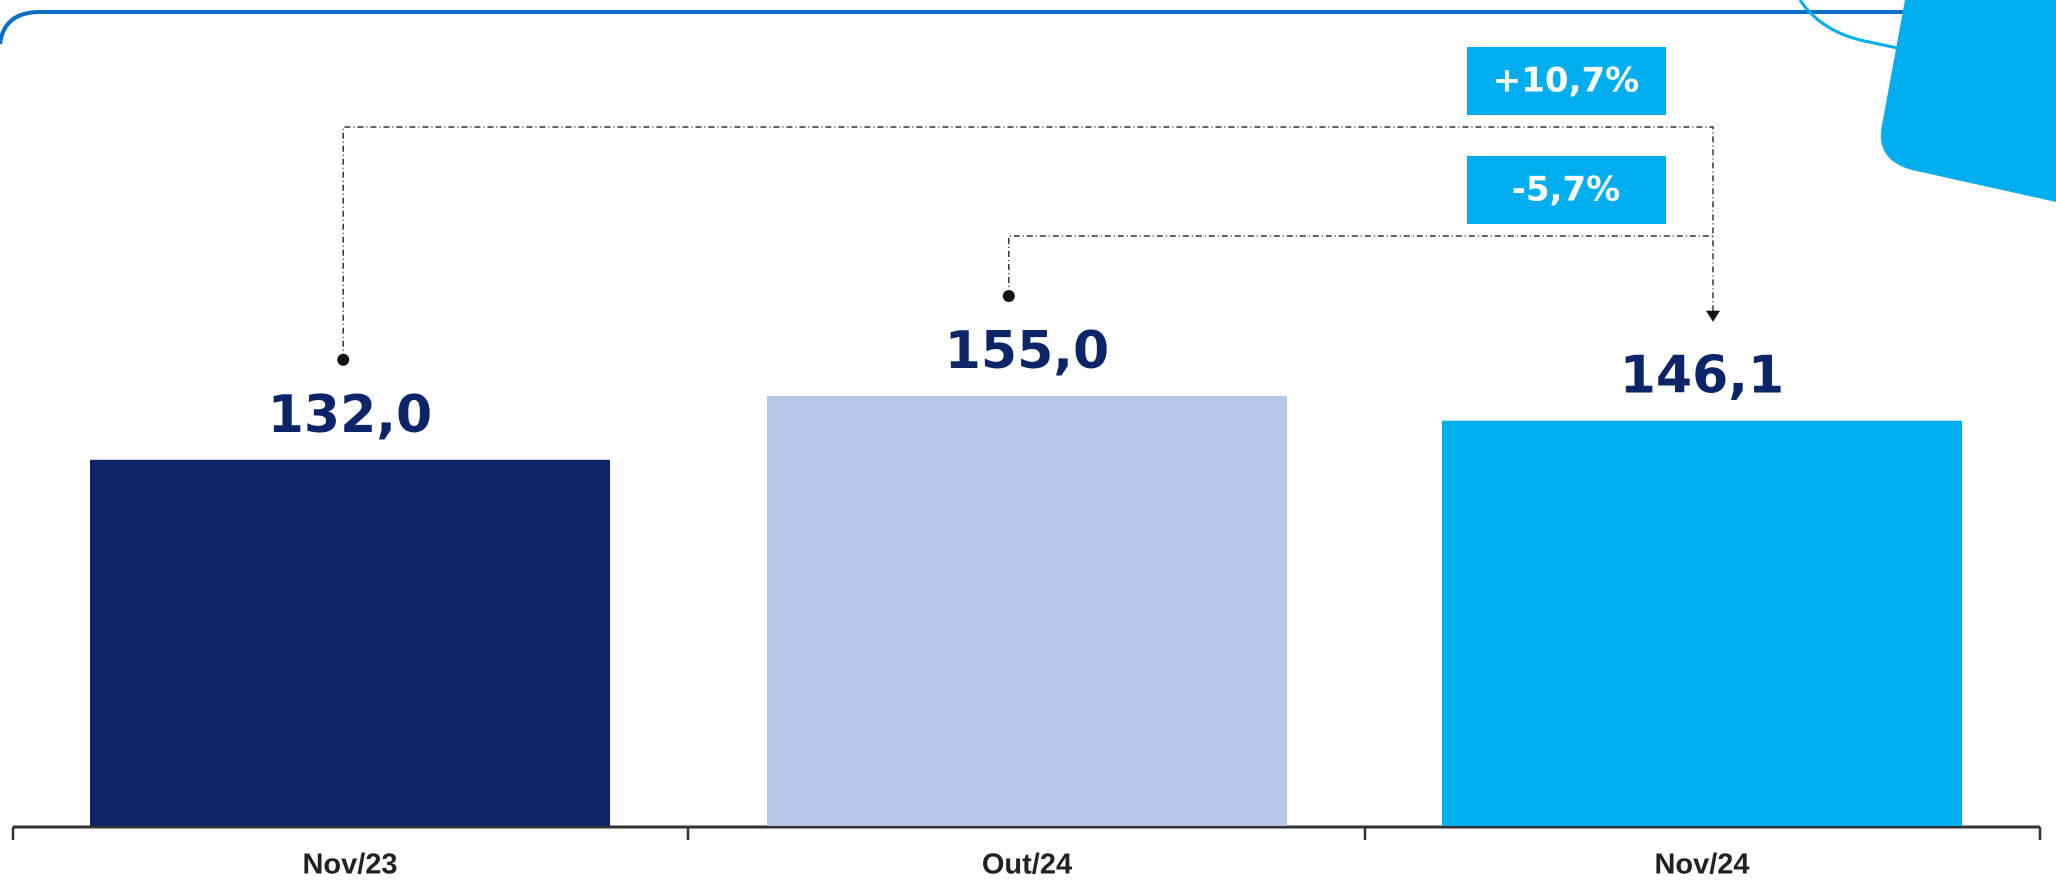 This screenshot has width=2056, height=883. I want to click on axis-ticks, so click(1026, 833).